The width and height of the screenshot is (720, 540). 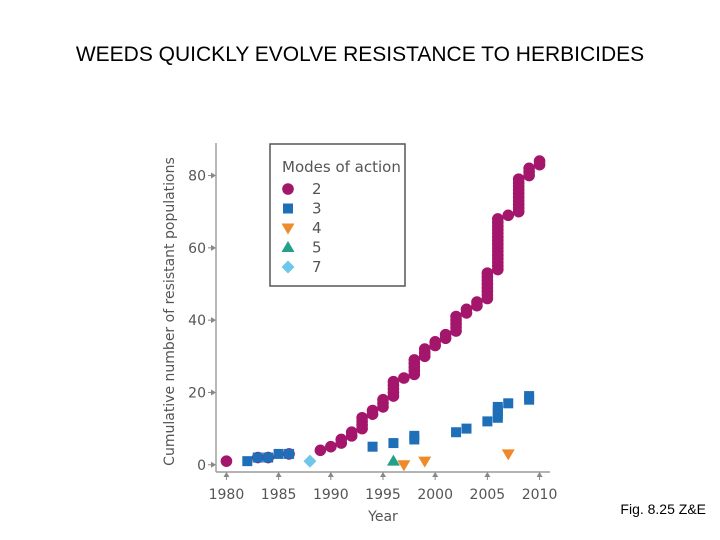 What do you see at coordinates (317, 228) in the screenshot?
I see `legend-label-4: 4` at bounding box center [317, 228].